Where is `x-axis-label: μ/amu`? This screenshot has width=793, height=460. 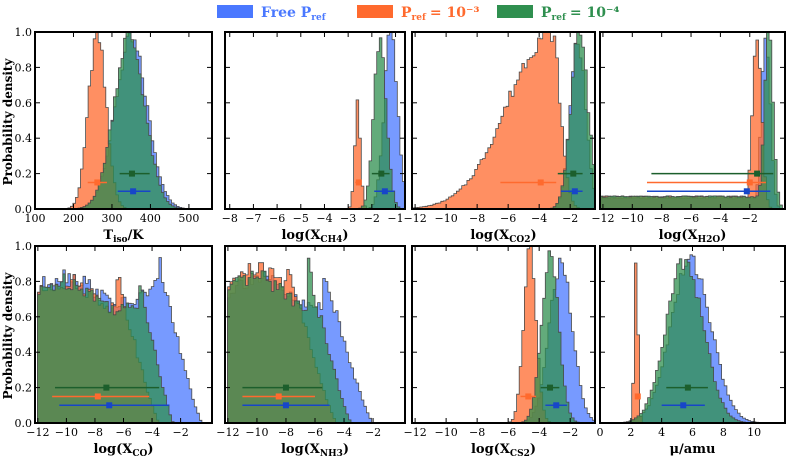
x-axis-label: μ/amu is located at coordinates (693, 449).